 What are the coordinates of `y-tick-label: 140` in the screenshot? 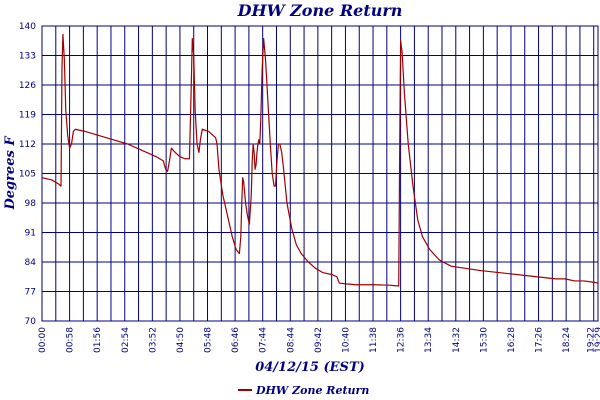 It's located at (27, 27).